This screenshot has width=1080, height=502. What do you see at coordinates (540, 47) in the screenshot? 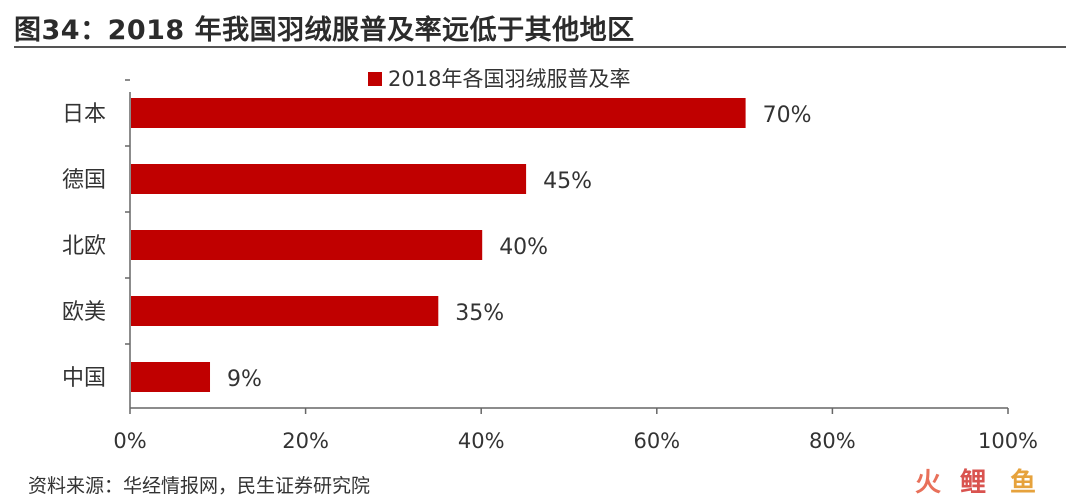
I see `title-divider` at bounding box center [540, 47].